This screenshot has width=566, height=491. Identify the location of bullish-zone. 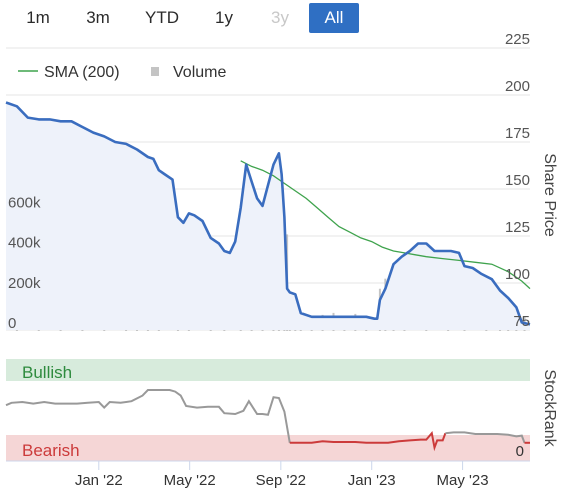
(268, 370).